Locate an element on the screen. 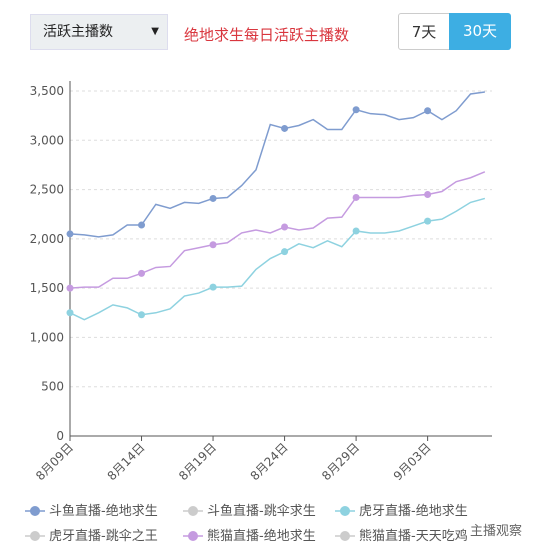  legend-label: 斗鱼直播-绝地求生 is located at coordinates (103, 511).